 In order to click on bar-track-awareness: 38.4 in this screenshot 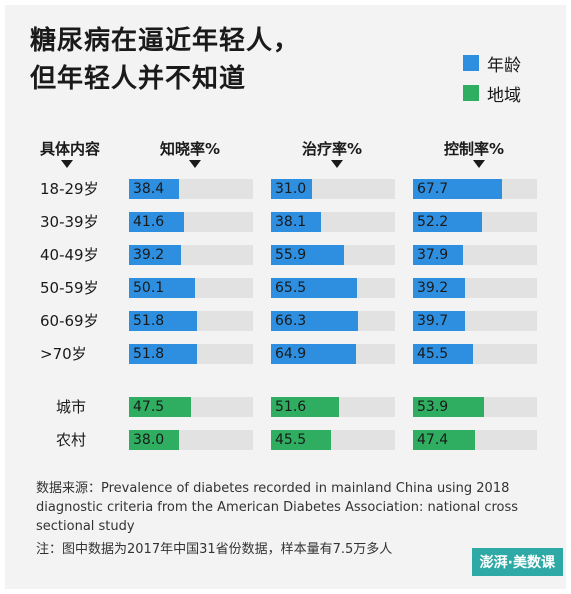, I will do `click(191, 189)`.